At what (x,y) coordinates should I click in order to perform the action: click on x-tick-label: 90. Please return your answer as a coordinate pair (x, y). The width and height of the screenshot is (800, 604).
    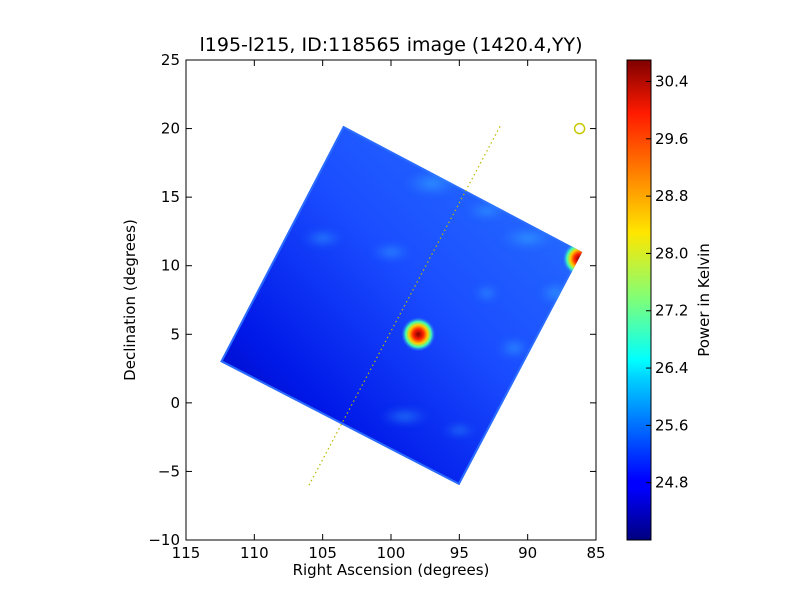
    Looking at the image, I should click on (527, 553).